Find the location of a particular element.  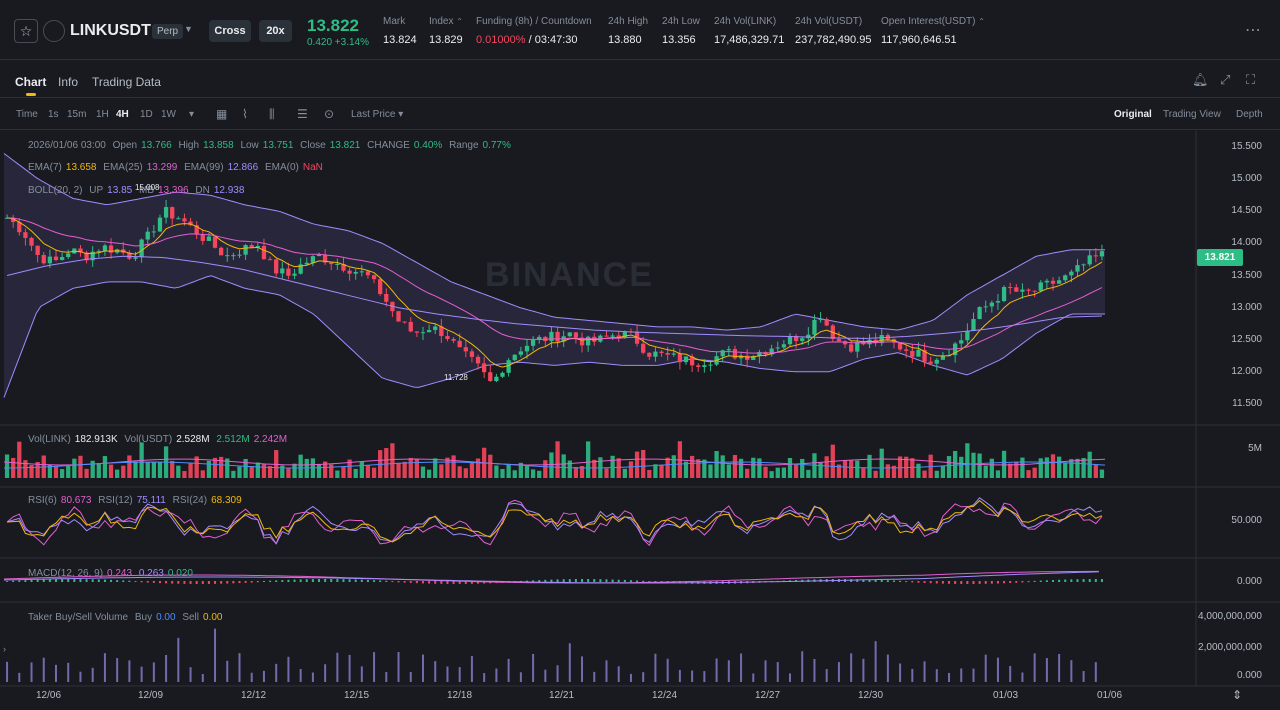

collapse-panel-chevron-icon: › is located at coordinates (4, 649).